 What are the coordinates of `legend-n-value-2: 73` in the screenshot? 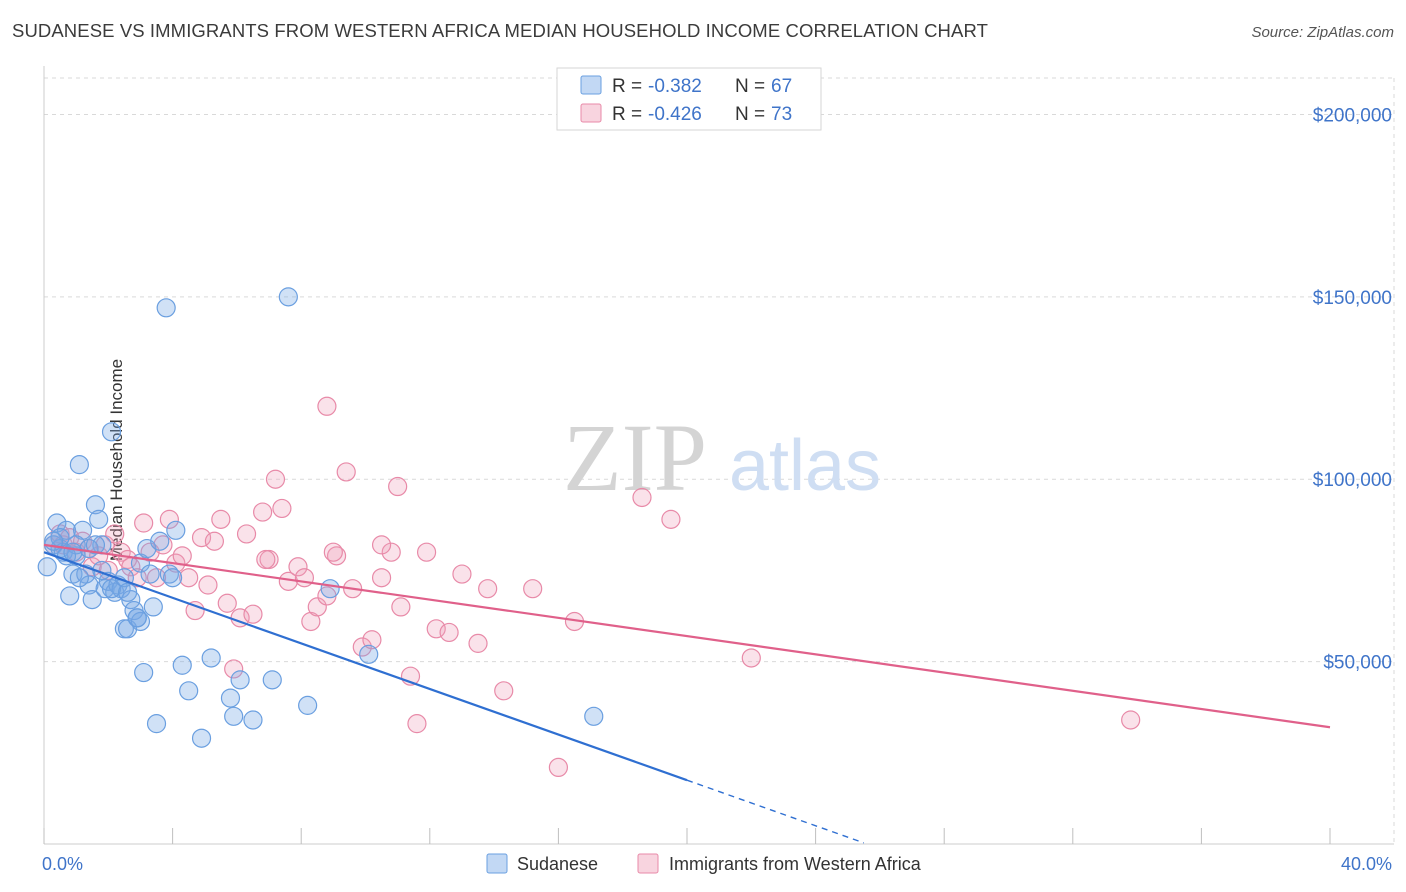 It's located at (781, 114).